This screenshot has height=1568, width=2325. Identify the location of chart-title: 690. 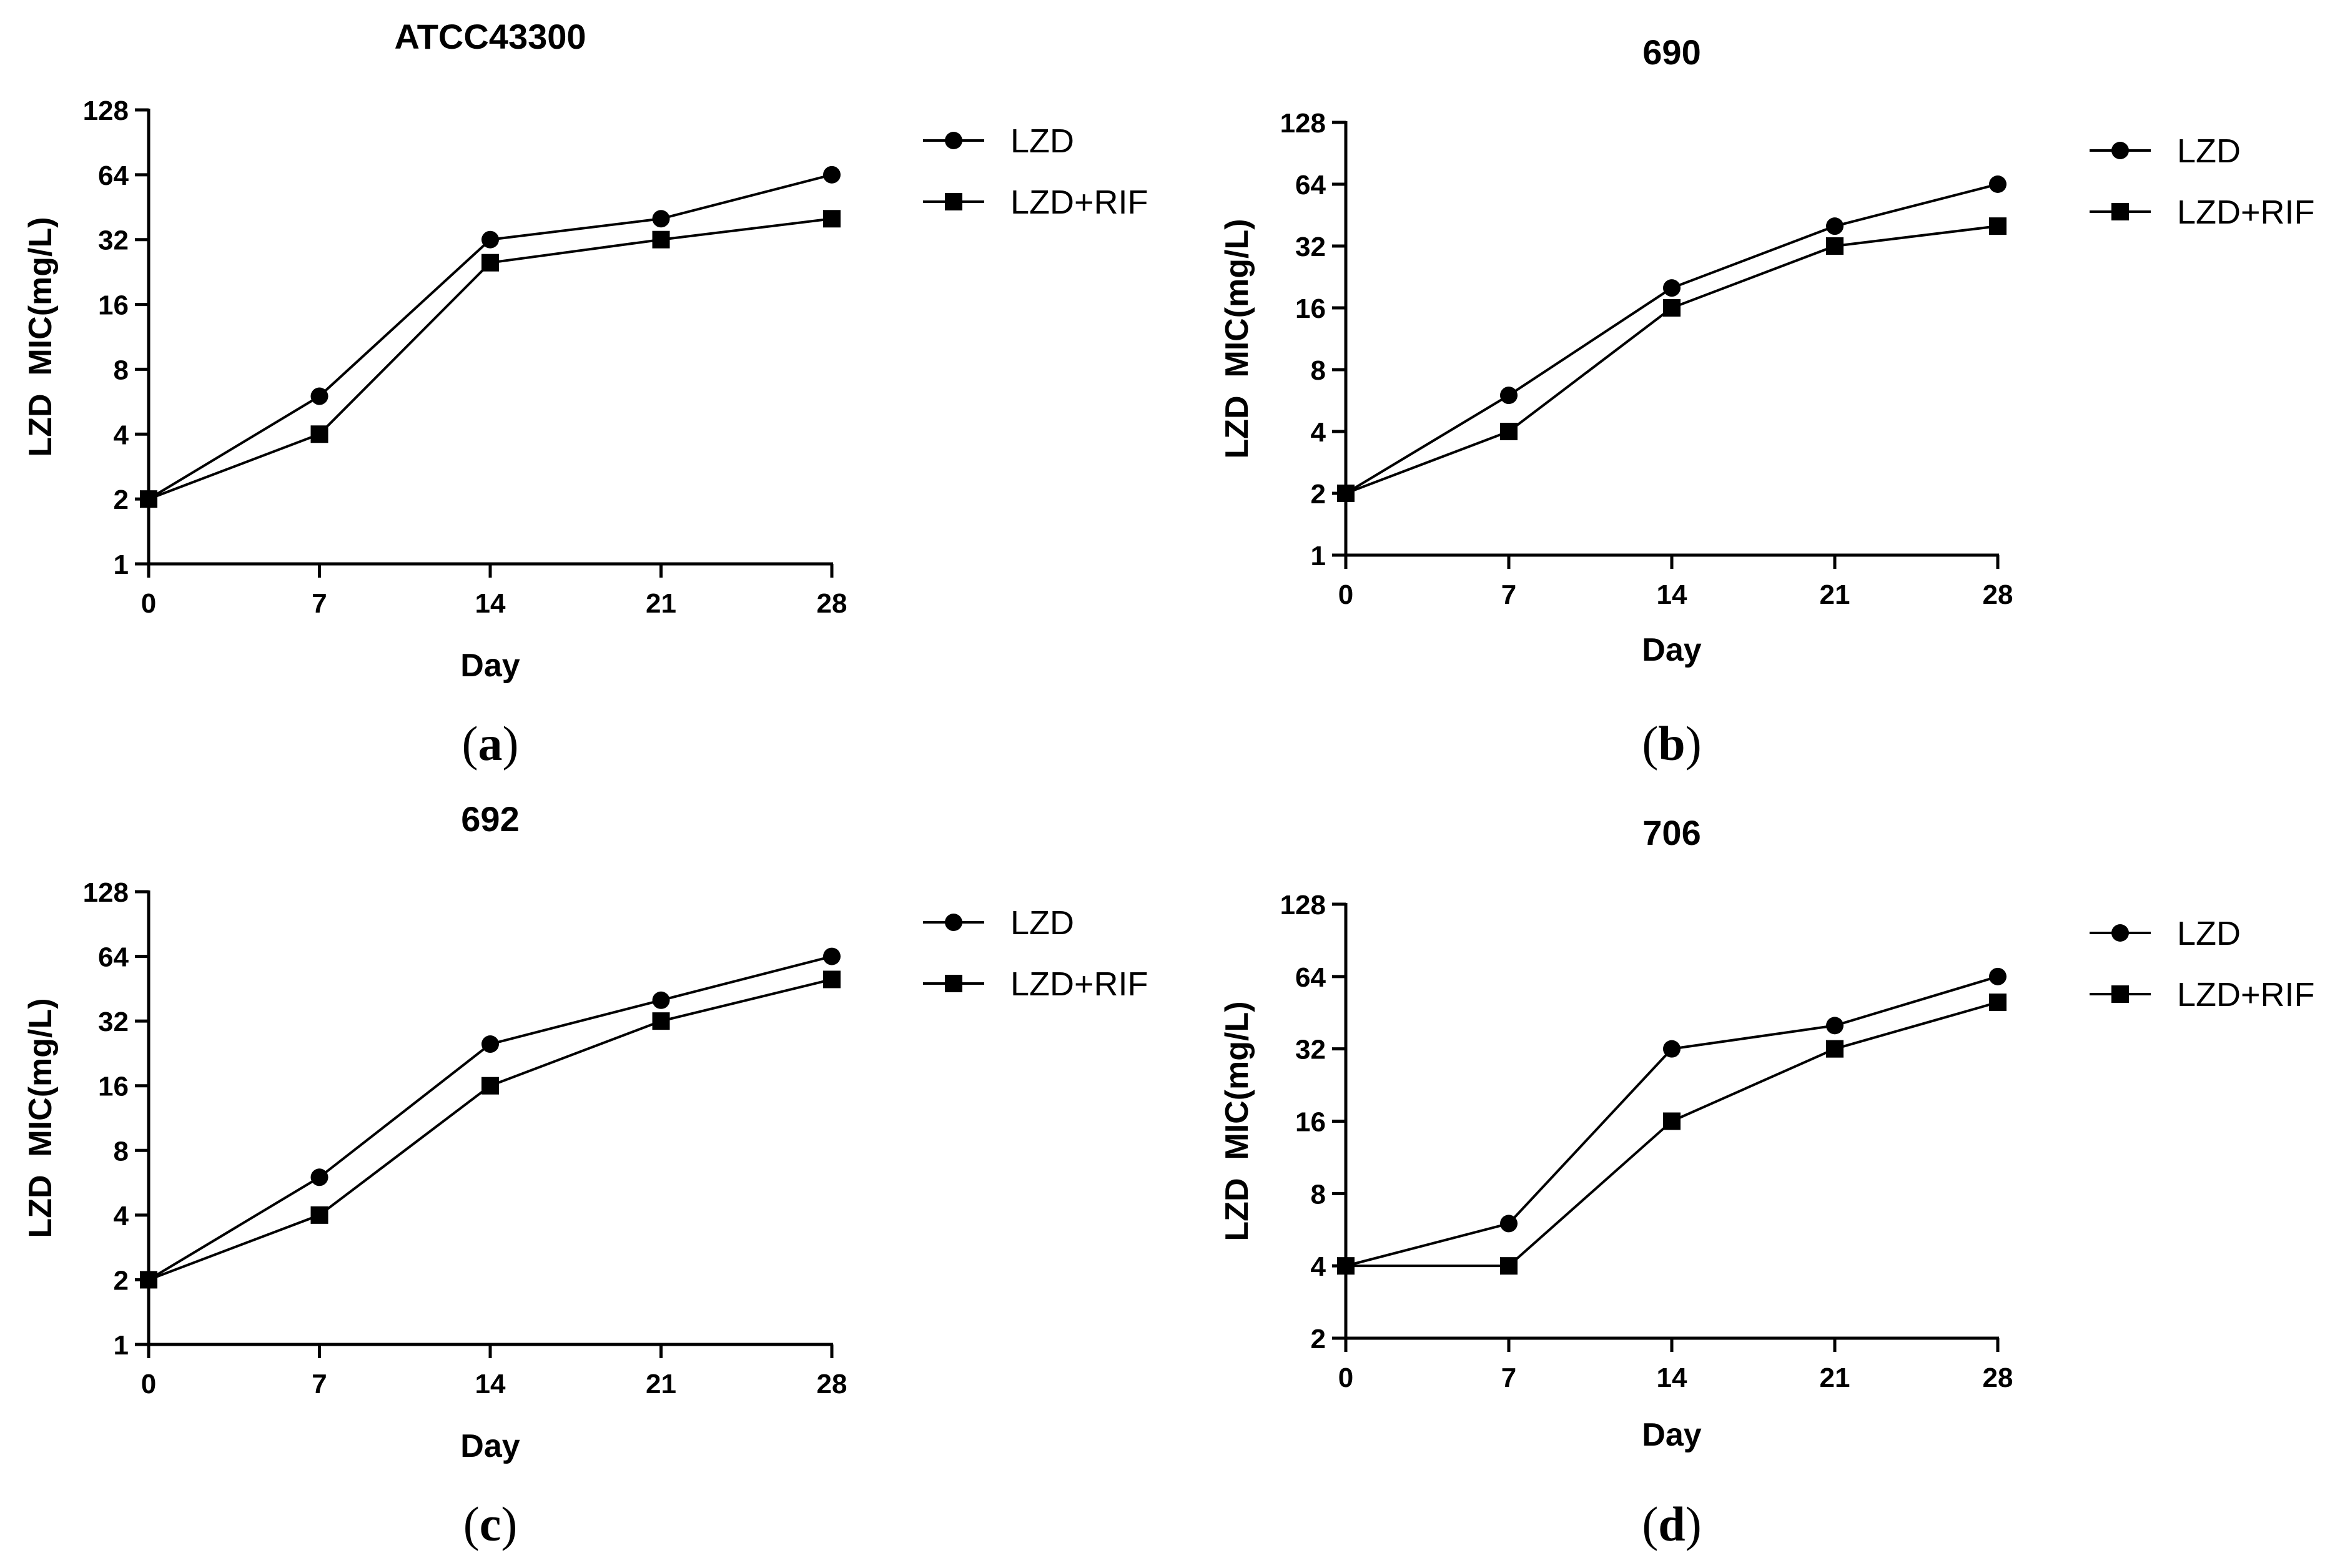
(1671, 52).